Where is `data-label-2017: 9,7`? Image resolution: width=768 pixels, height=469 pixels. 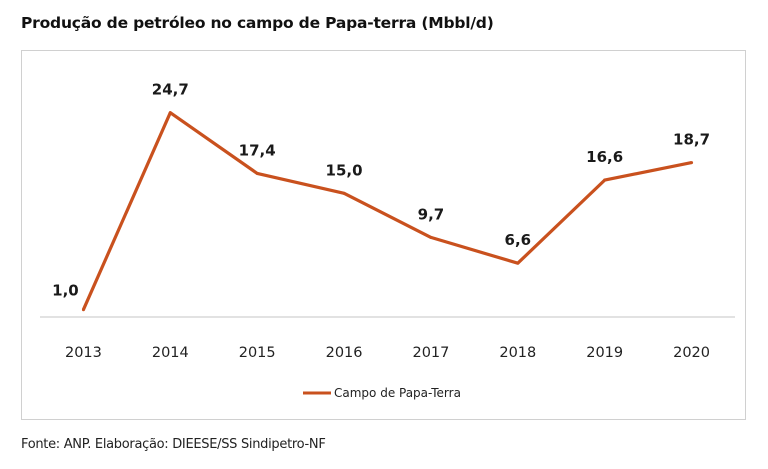 data-label-2017: 9,7 is located at coordinates (431, 214).